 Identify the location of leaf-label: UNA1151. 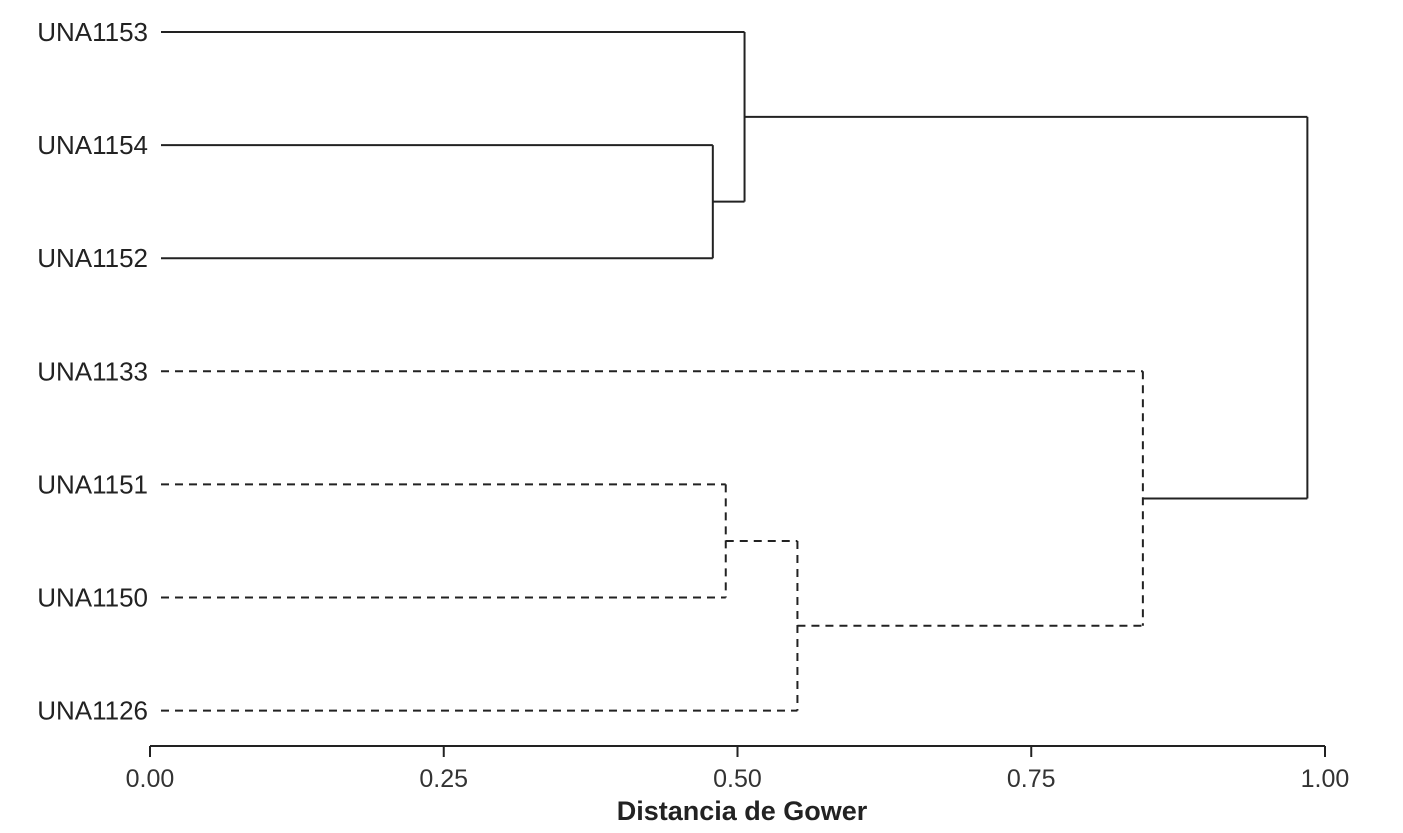
(92, 484).